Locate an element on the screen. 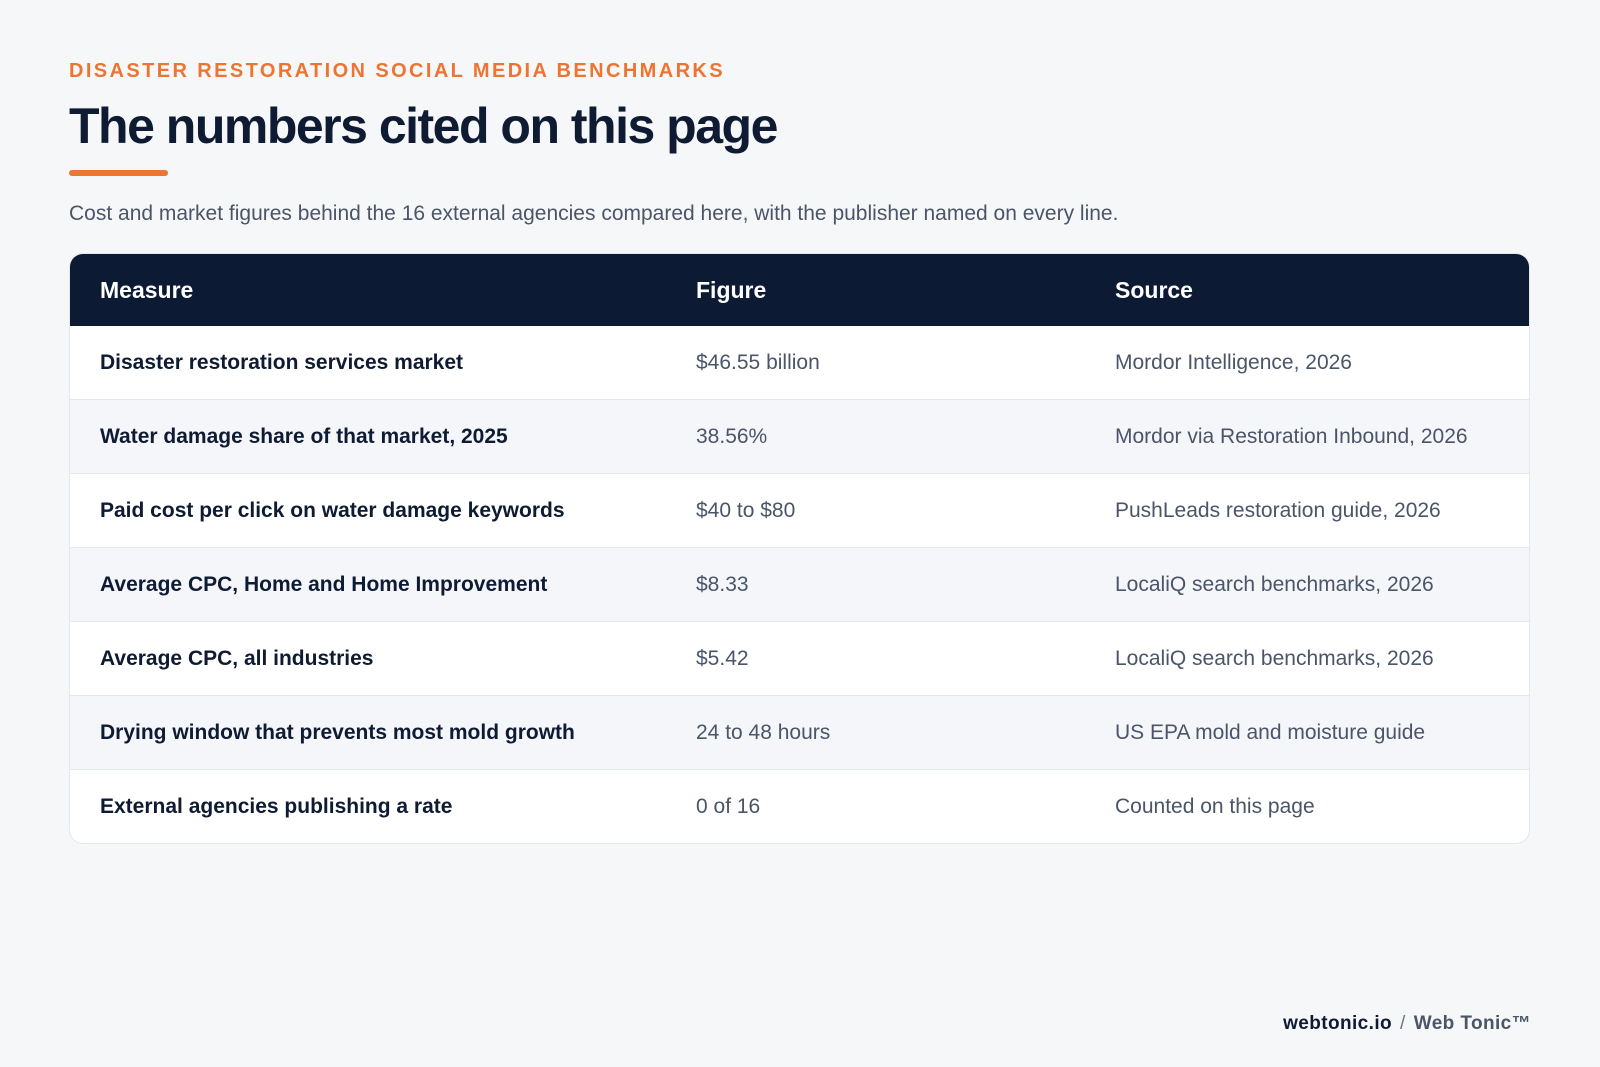 The image size is (1600, 1067). column-header-figure: Figure is located at coordinates (890, 290).